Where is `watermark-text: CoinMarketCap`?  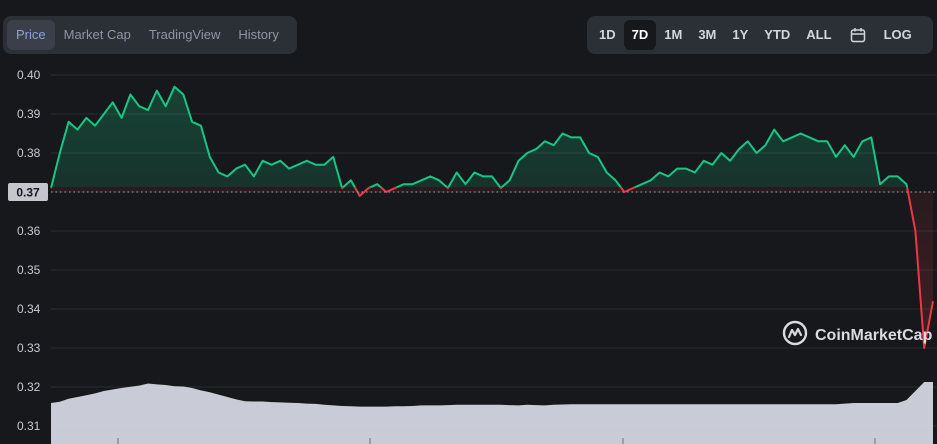
watermark-text: CoinMarketCap is located at coordinates (874, 335).